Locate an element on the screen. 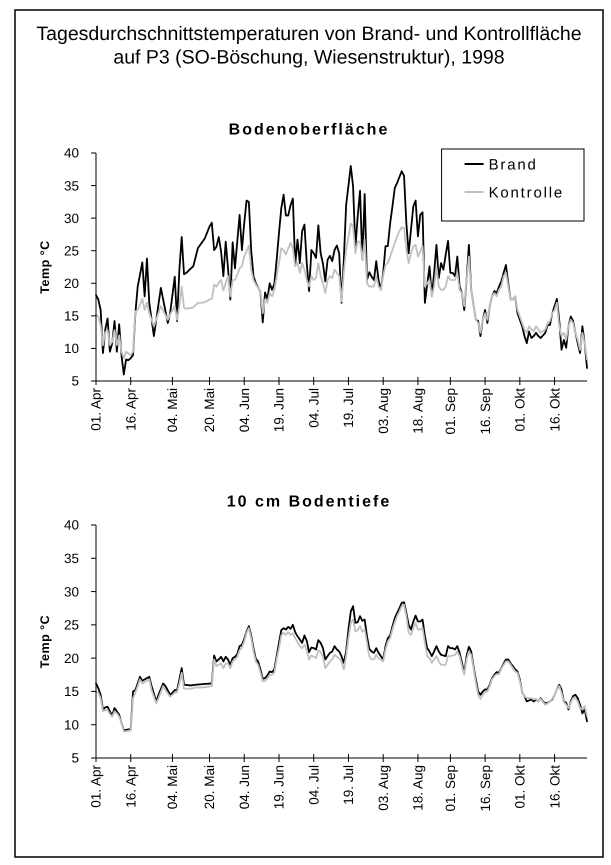  chart-title: 10 cm Bodentiefe is located at coordinates (309, 502).